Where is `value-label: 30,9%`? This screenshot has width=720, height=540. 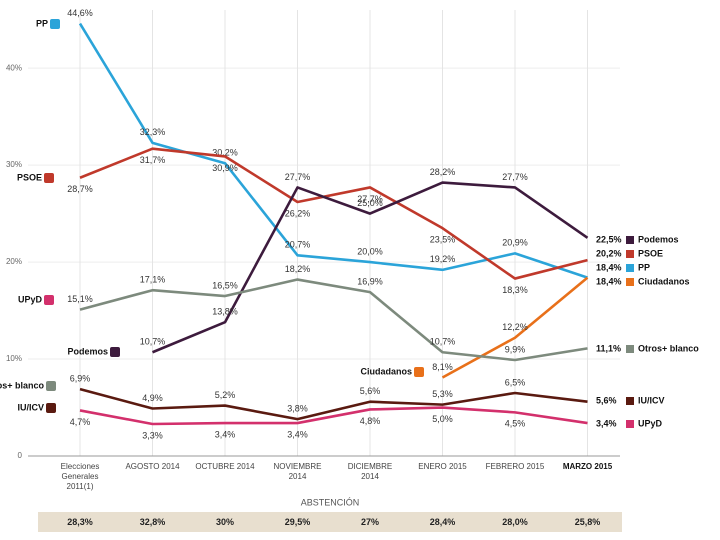
value-label: 30,9% is located at coordinates (225, 168).